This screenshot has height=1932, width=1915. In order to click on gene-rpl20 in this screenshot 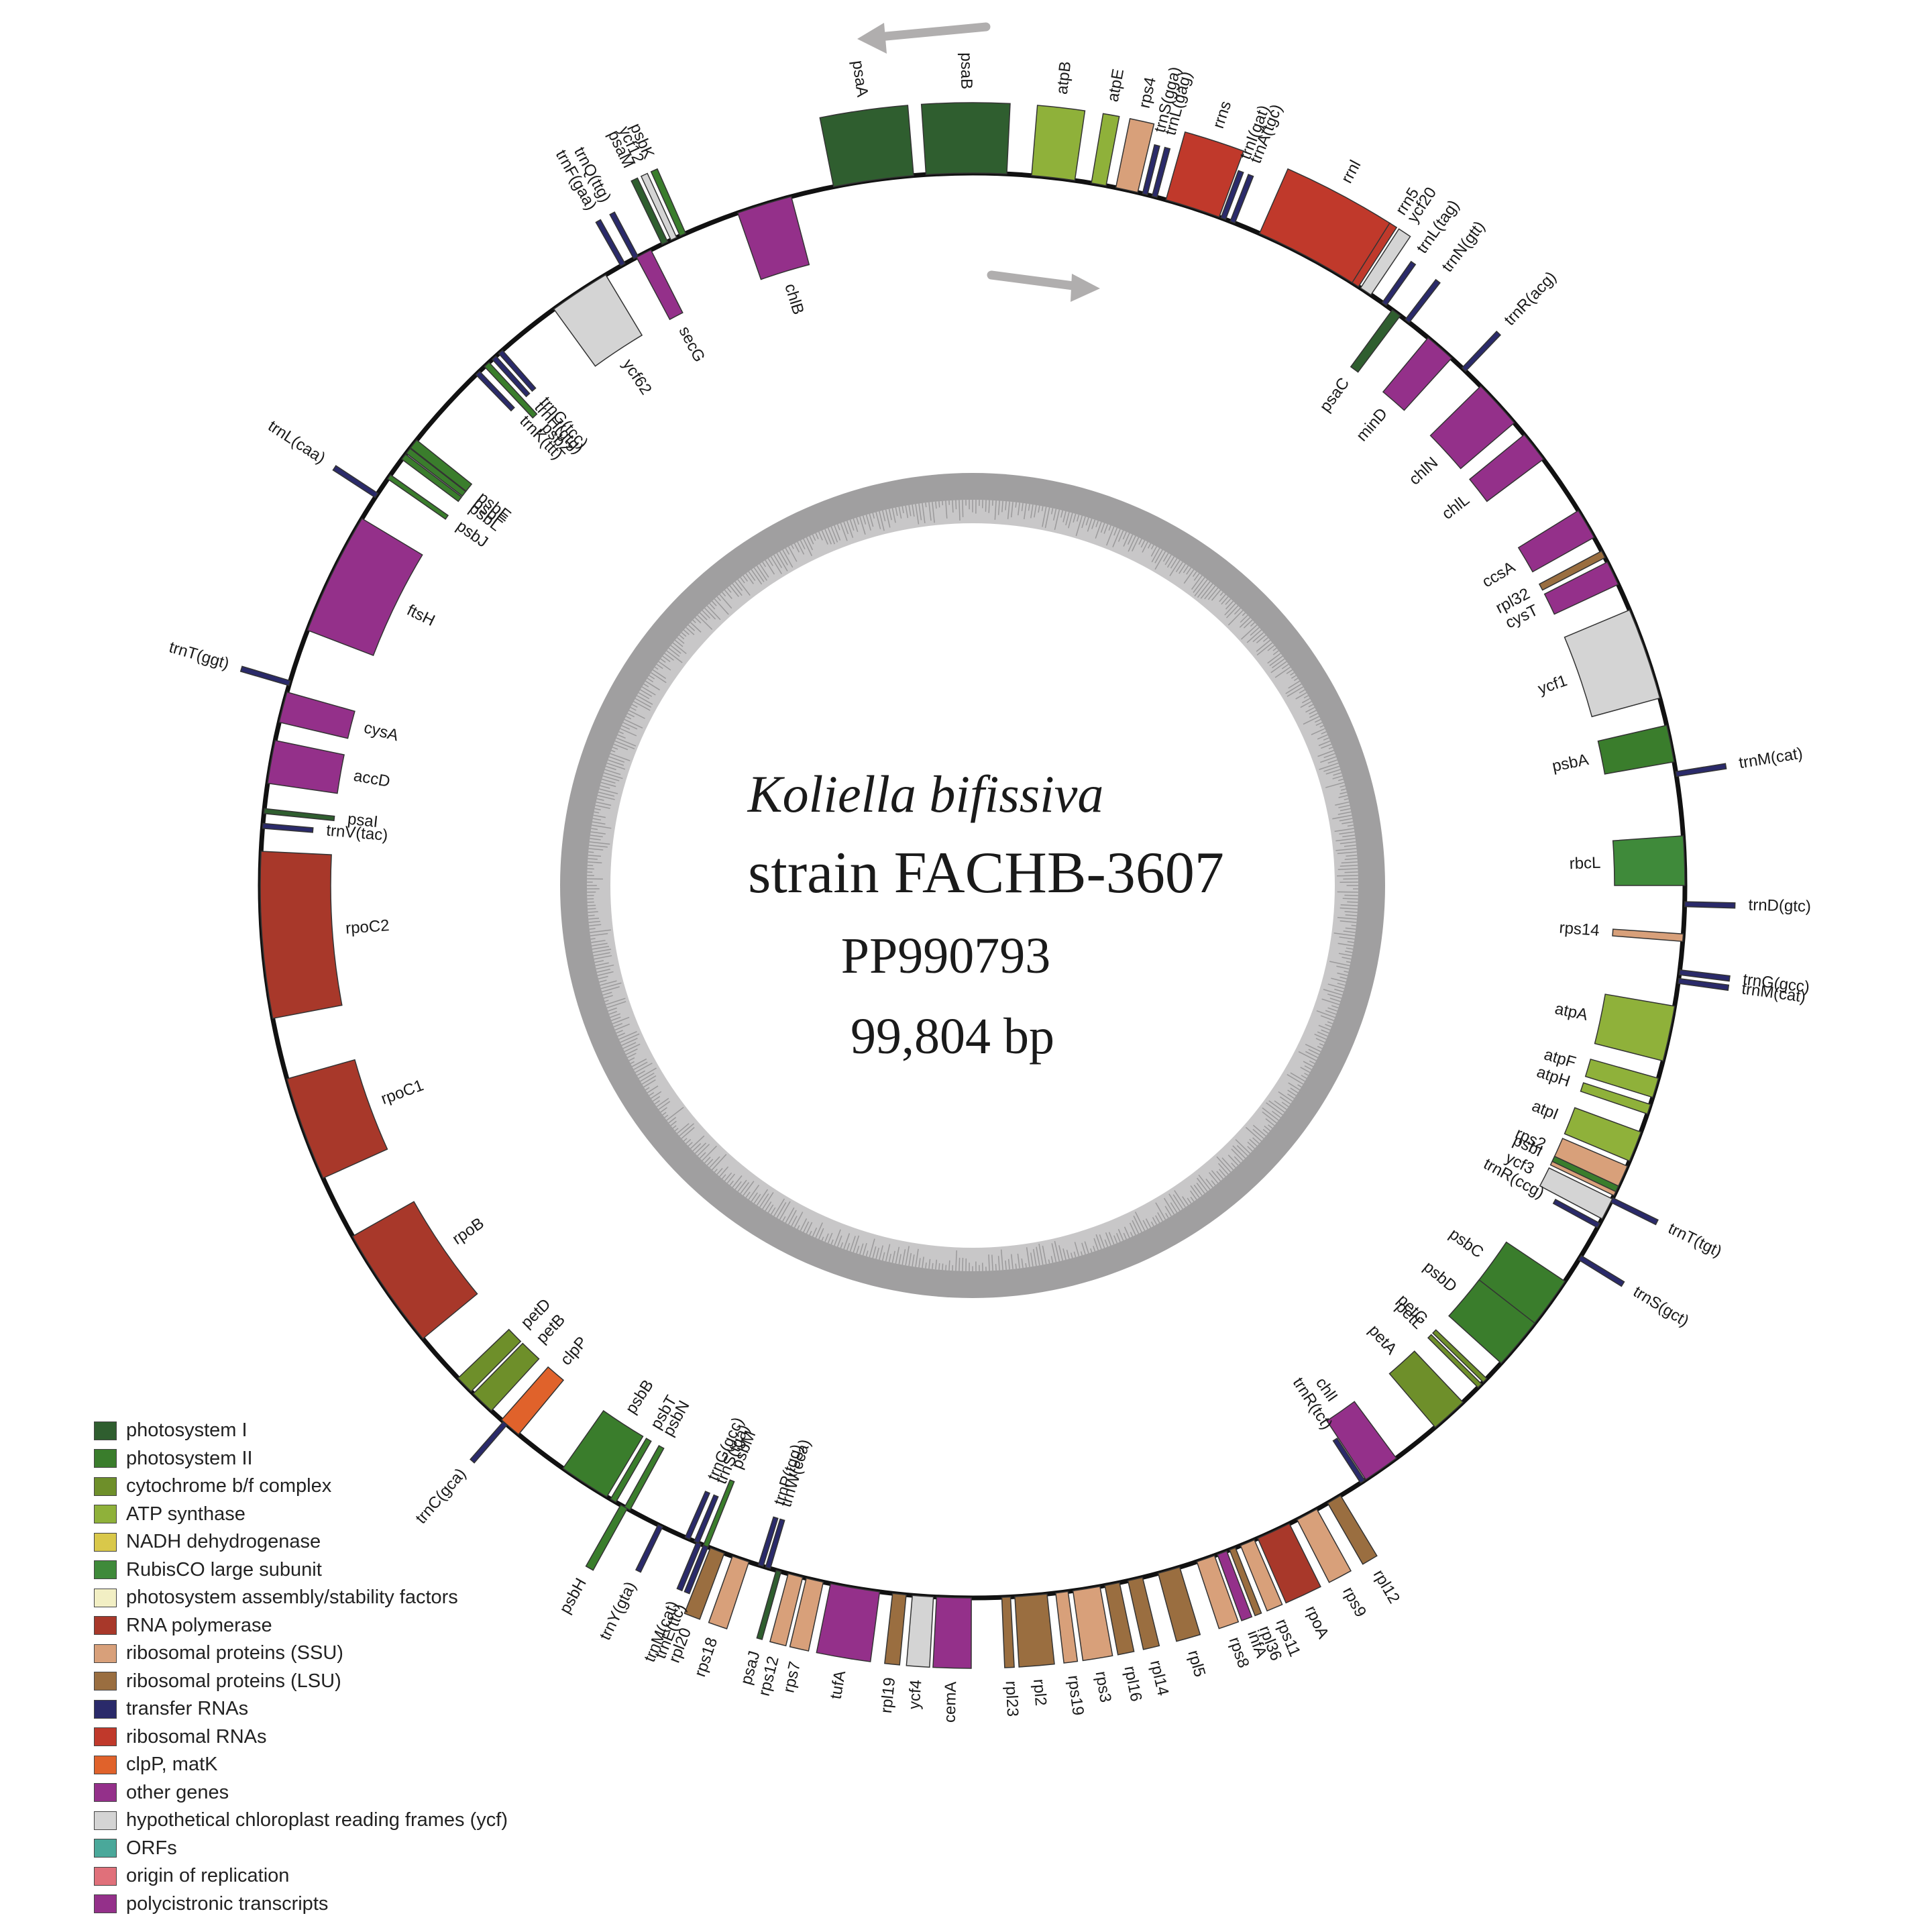, I will do `click(704, 1583)`.